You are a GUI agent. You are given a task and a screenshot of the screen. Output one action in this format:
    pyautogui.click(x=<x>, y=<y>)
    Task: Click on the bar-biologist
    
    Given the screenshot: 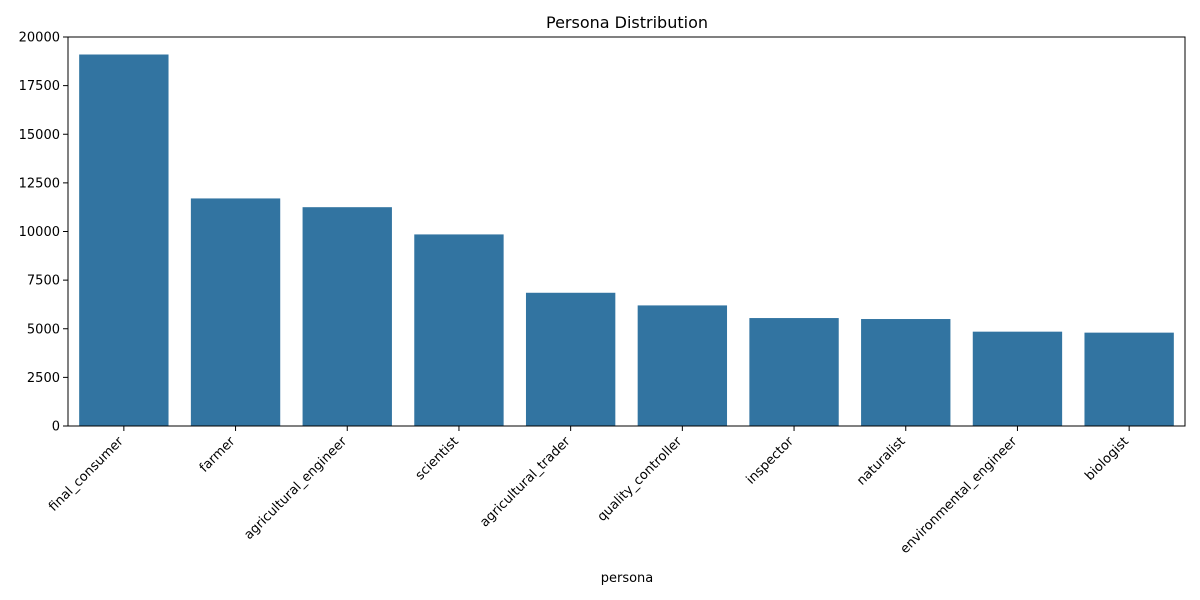 What is the action you would take?
    pyautogui.click(x=1129, y=379)
    